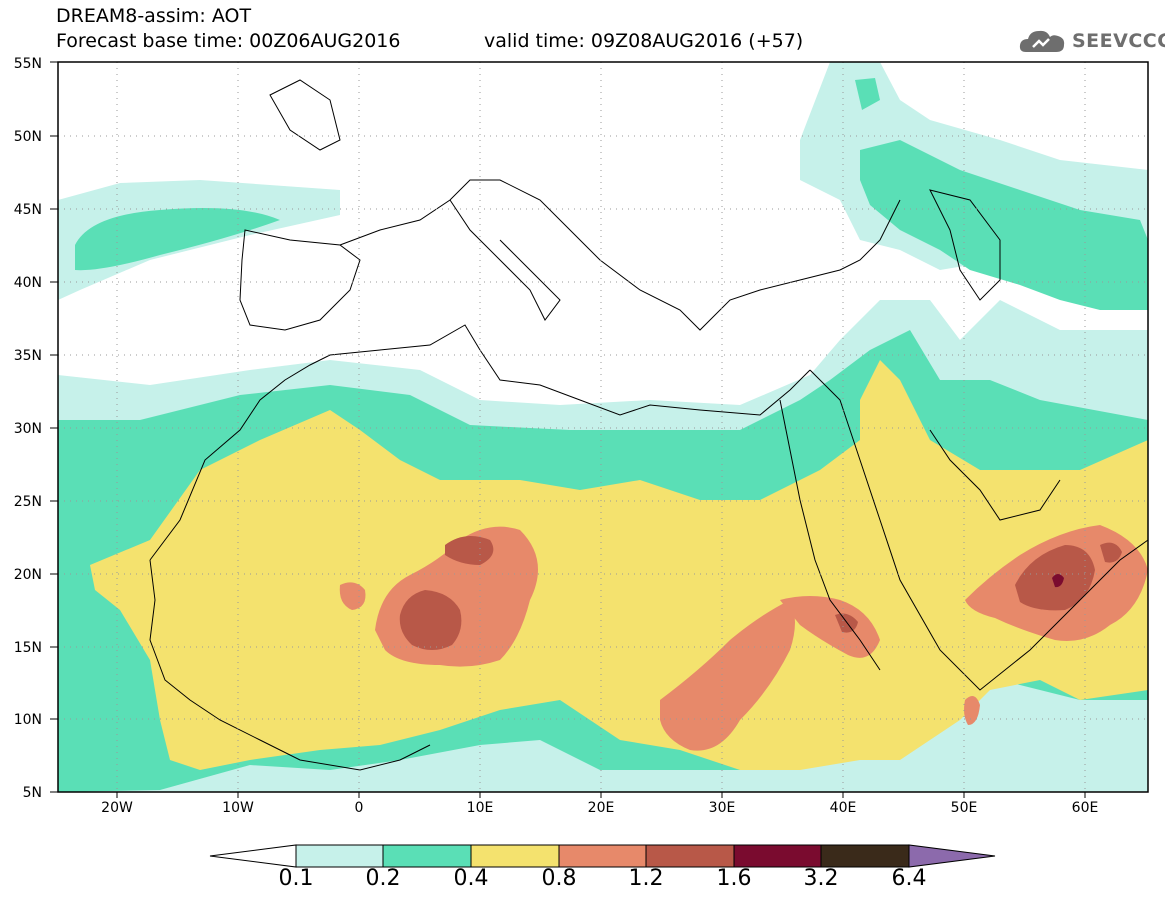  What do you see at coordinates (359, 808) in the screenshot?
I see `lon-label: 0` at bounding box center [359, 808].